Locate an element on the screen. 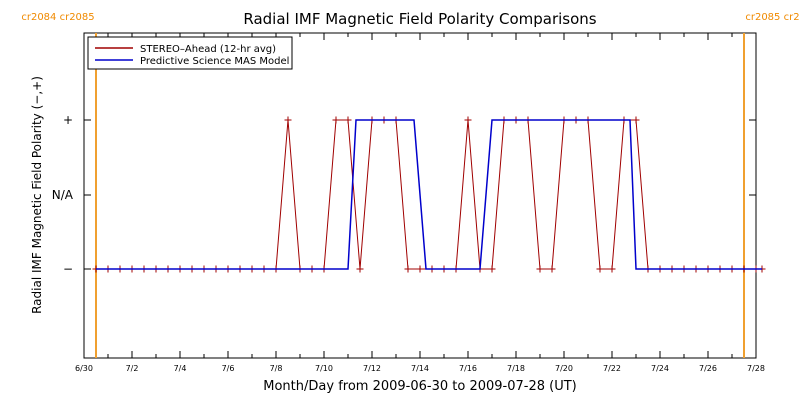 The width and height of the screenshot is (800, 405). x-tick-label: 7/14 is located at coordinates (420, 368).